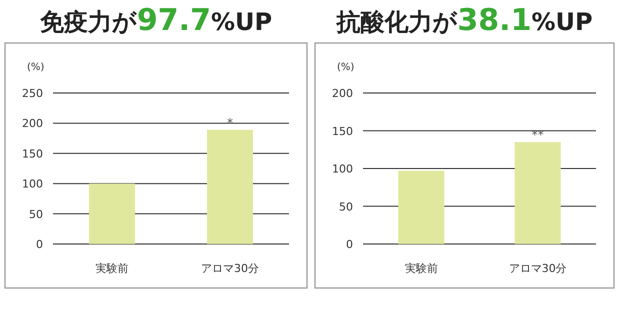 The height and width of the screenshot is (334, 620). What do you see at coordinates (155, 20) in the screenshot?
I see `chart-title: 免疫力が97.7%UP` at bounding box center [155, 20].